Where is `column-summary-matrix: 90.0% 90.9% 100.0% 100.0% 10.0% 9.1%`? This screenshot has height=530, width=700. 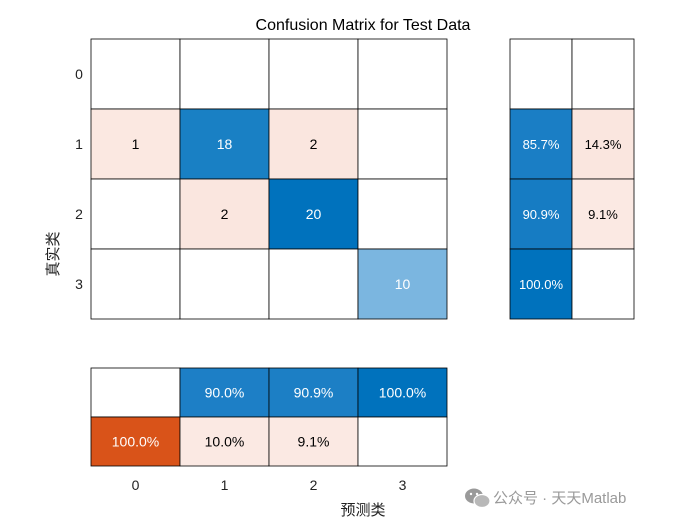 column-summary-matrix: 90.0% 90.9% 100.0% 100.0% 10.0% 9.1% is located at coordinates (269, 417).